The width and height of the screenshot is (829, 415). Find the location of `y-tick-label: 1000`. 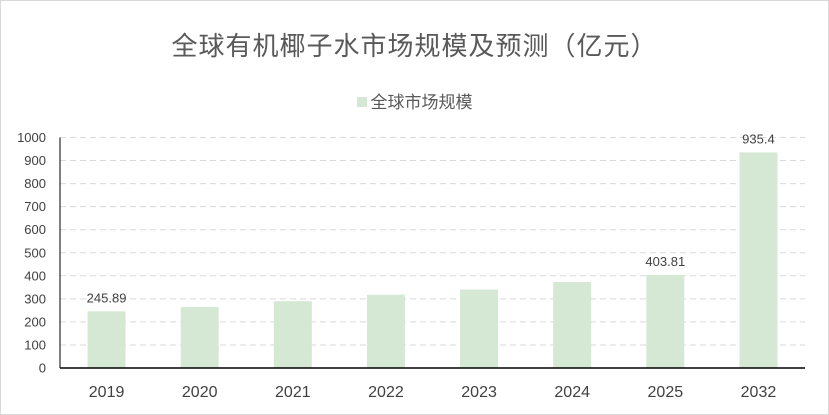

y-tick-label: 1000 is located at coordinates (31, 137).